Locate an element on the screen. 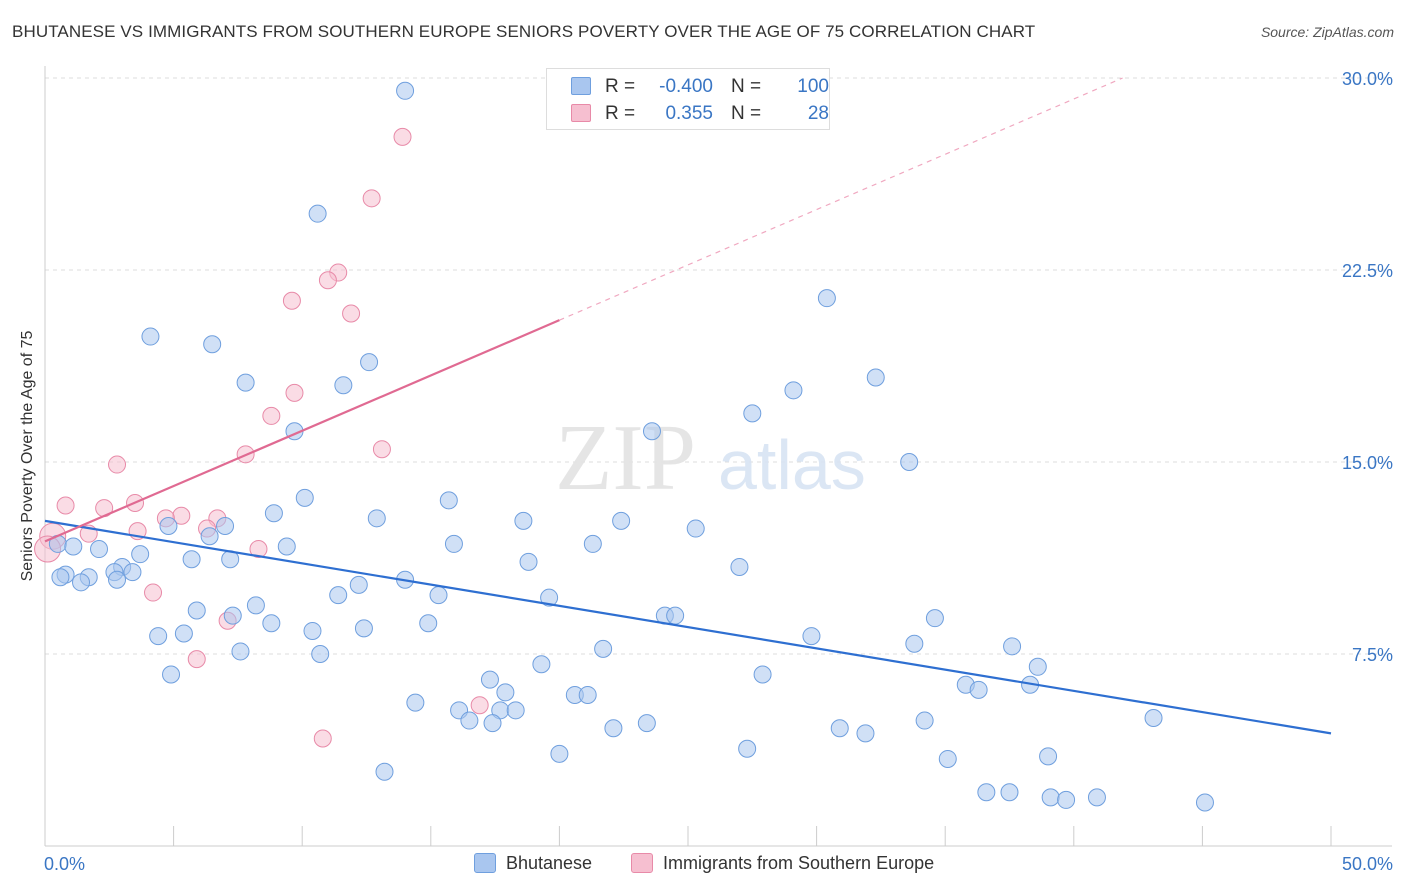 This screenshot has width=1406, height=892. source-label: Source: ZipAtlas.com is located at coordinates (1327, 32).